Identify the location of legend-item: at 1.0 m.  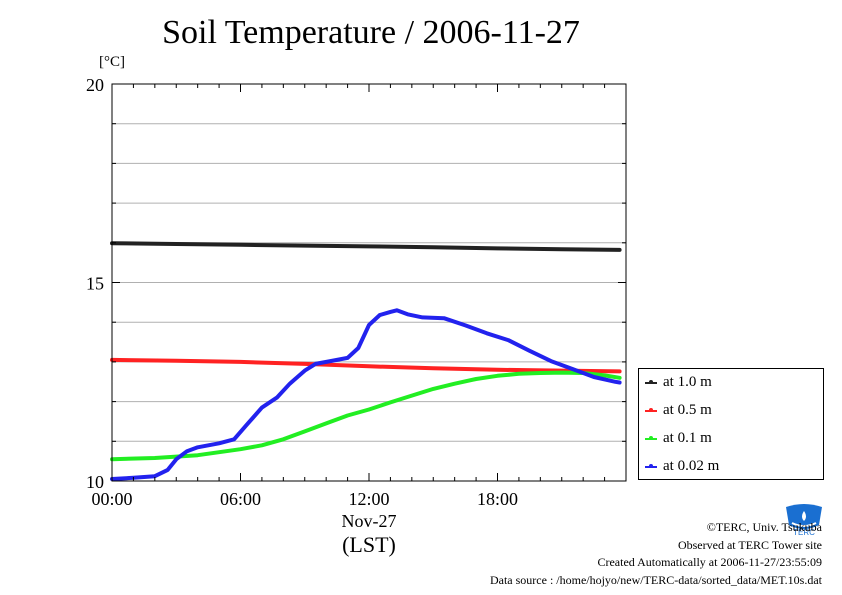
(678, 382).